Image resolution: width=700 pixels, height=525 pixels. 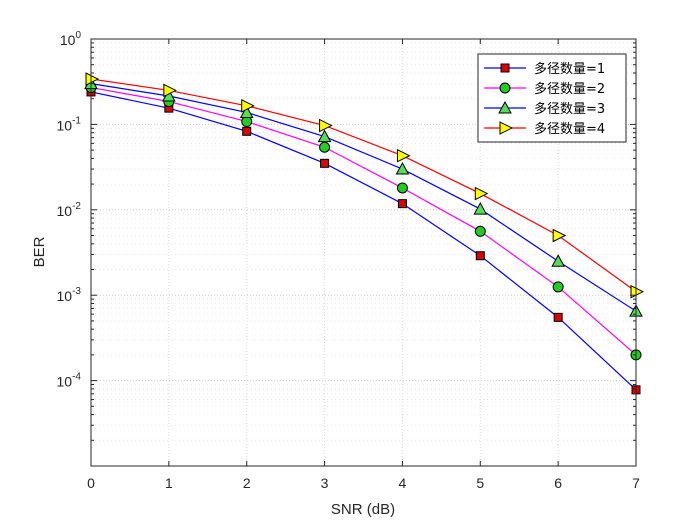 What do you see at coordinates (69, 124) in the screenshot?
I see `y-tick-label: 10⁻¹` at bounding box center [69, 124].